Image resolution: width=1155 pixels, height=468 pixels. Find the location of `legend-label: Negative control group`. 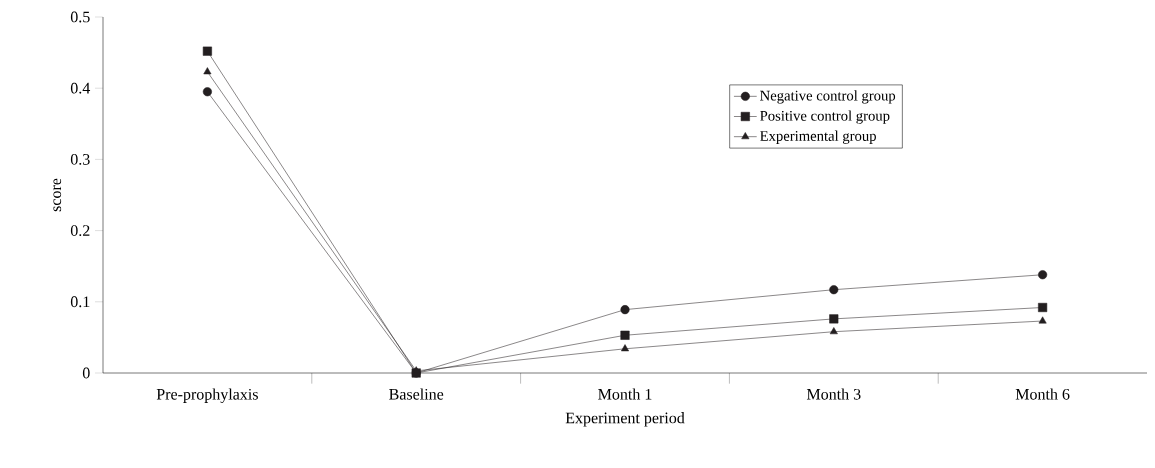

legend-label: Negative control group is located at coordinates (828, 97).